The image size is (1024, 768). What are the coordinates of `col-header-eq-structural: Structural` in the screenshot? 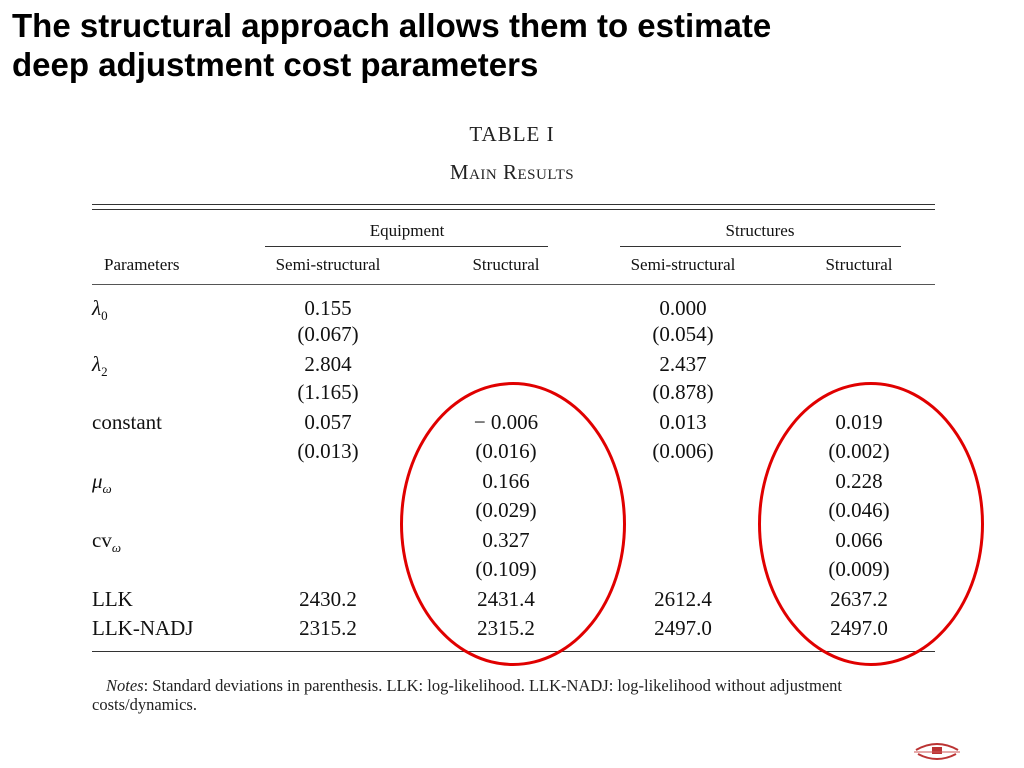 It's located at (506, 264).